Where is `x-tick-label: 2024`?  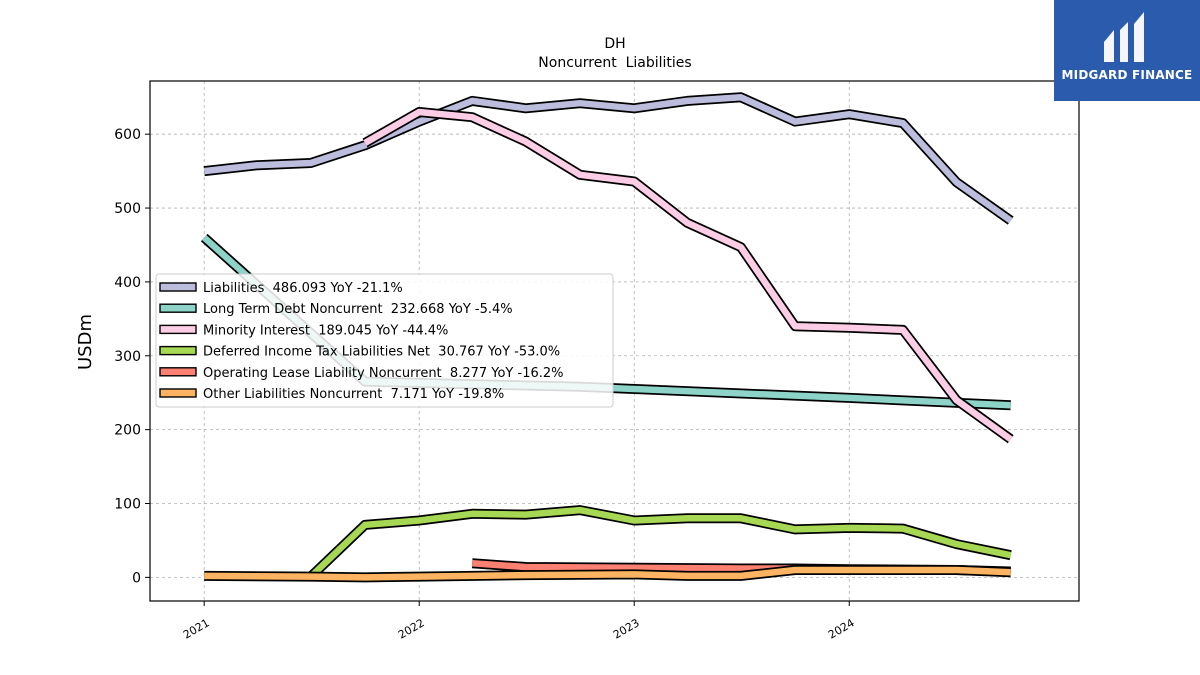
x-tick-label: 2024 is located at coordinates (841, 628).